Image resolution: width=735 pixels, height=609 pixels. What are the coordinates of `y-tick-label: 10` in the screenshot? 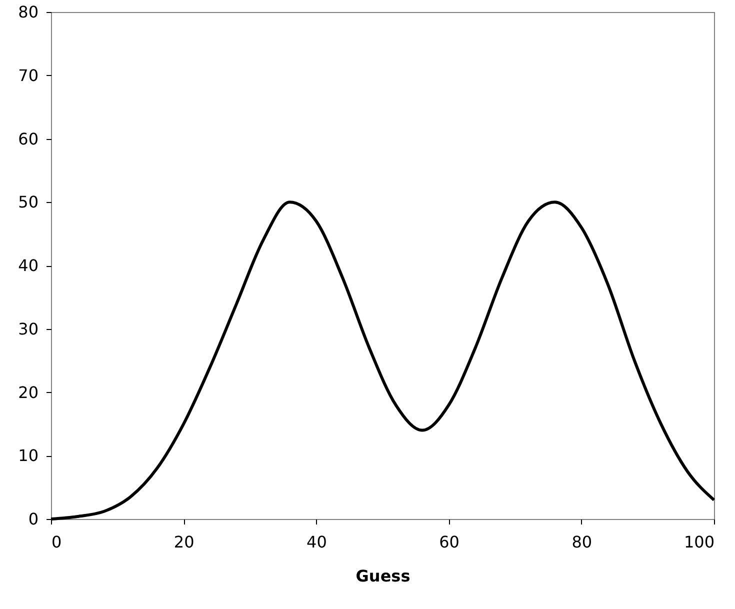 It's located at (28, 456).